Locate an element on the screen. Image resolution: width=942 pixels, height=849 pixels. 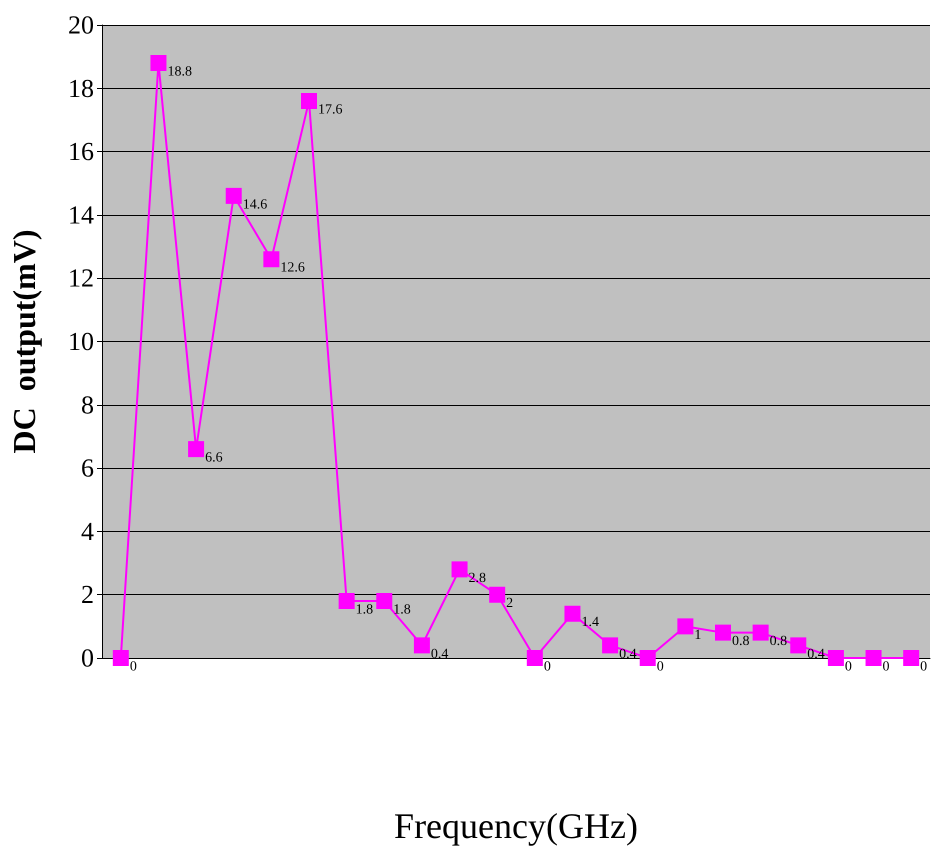
data-label: 14.6 is located at coordinates (255, 204).